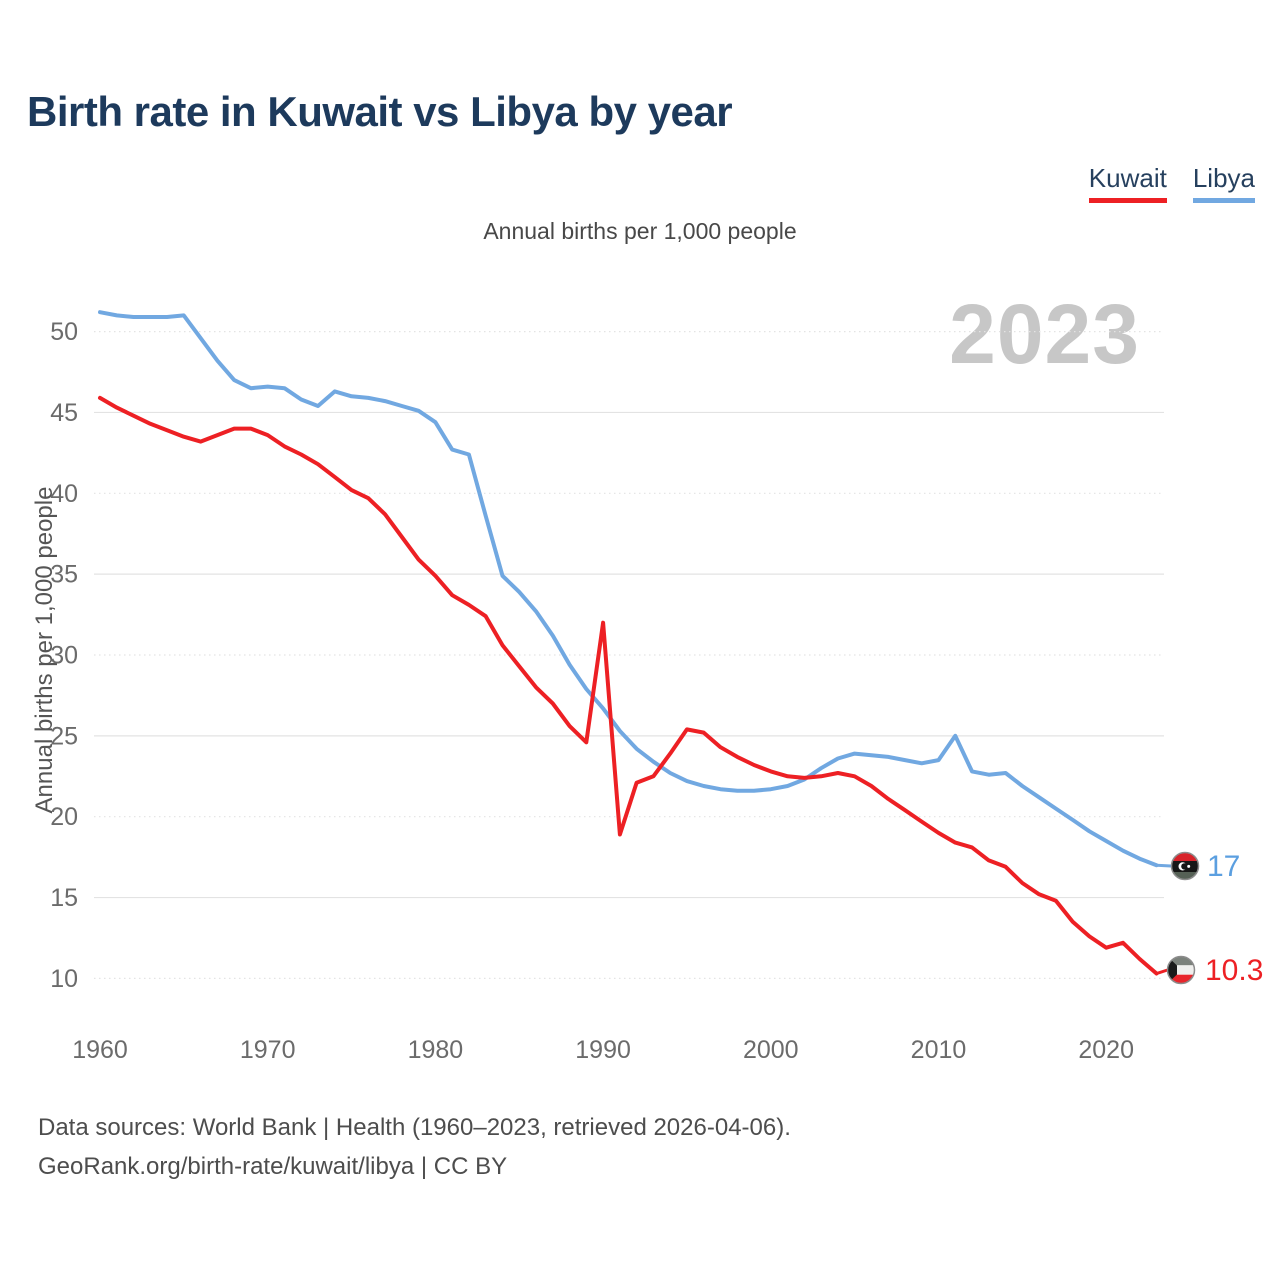 The width and height of the screenshot is (1280, 1280). Describe the element at coordinates (1223, 866) in the screenshot. I see `end-value-libya: 17` at that location.